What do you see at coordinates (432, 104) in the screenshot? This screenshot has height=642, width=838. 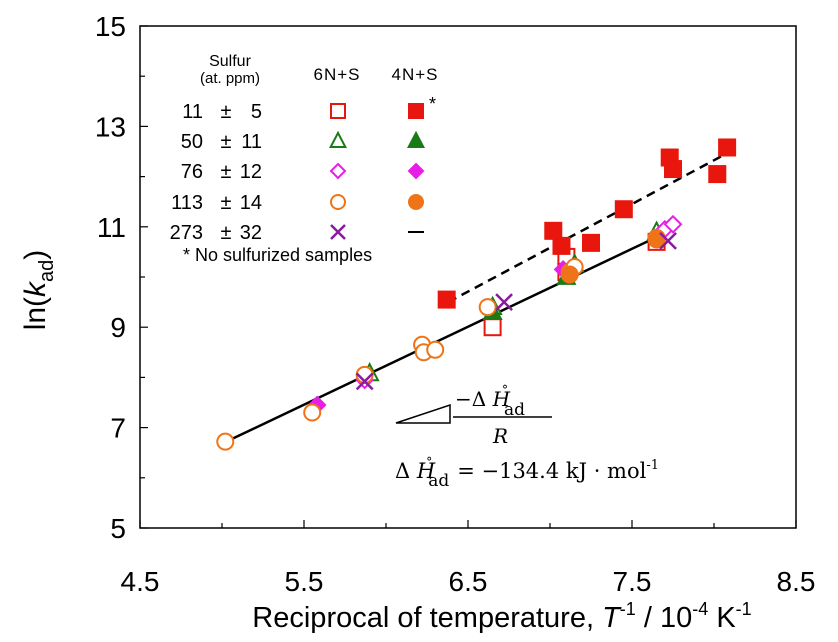 I see `legend-note: *` at bounding box center [432, 104].